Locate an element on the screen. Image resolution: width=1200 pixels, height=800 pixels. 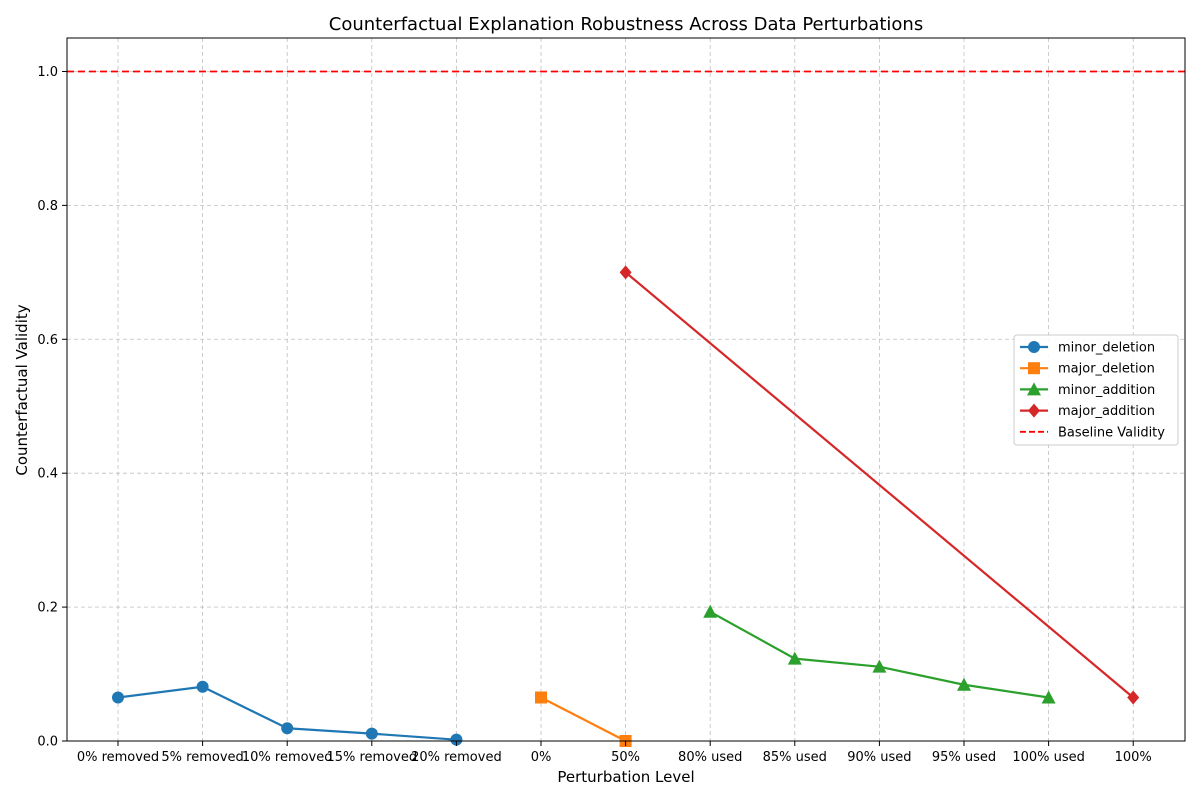
legend-label: minor_addition is located at coordinates (1106, 390).